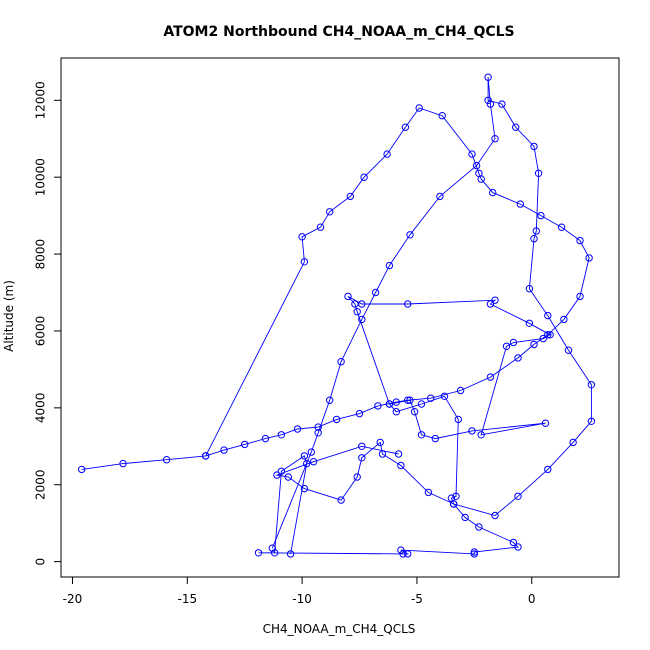 This screenshot has height=650, width=650. I want to click on y-tick-label: 2000, so click(41, 484).